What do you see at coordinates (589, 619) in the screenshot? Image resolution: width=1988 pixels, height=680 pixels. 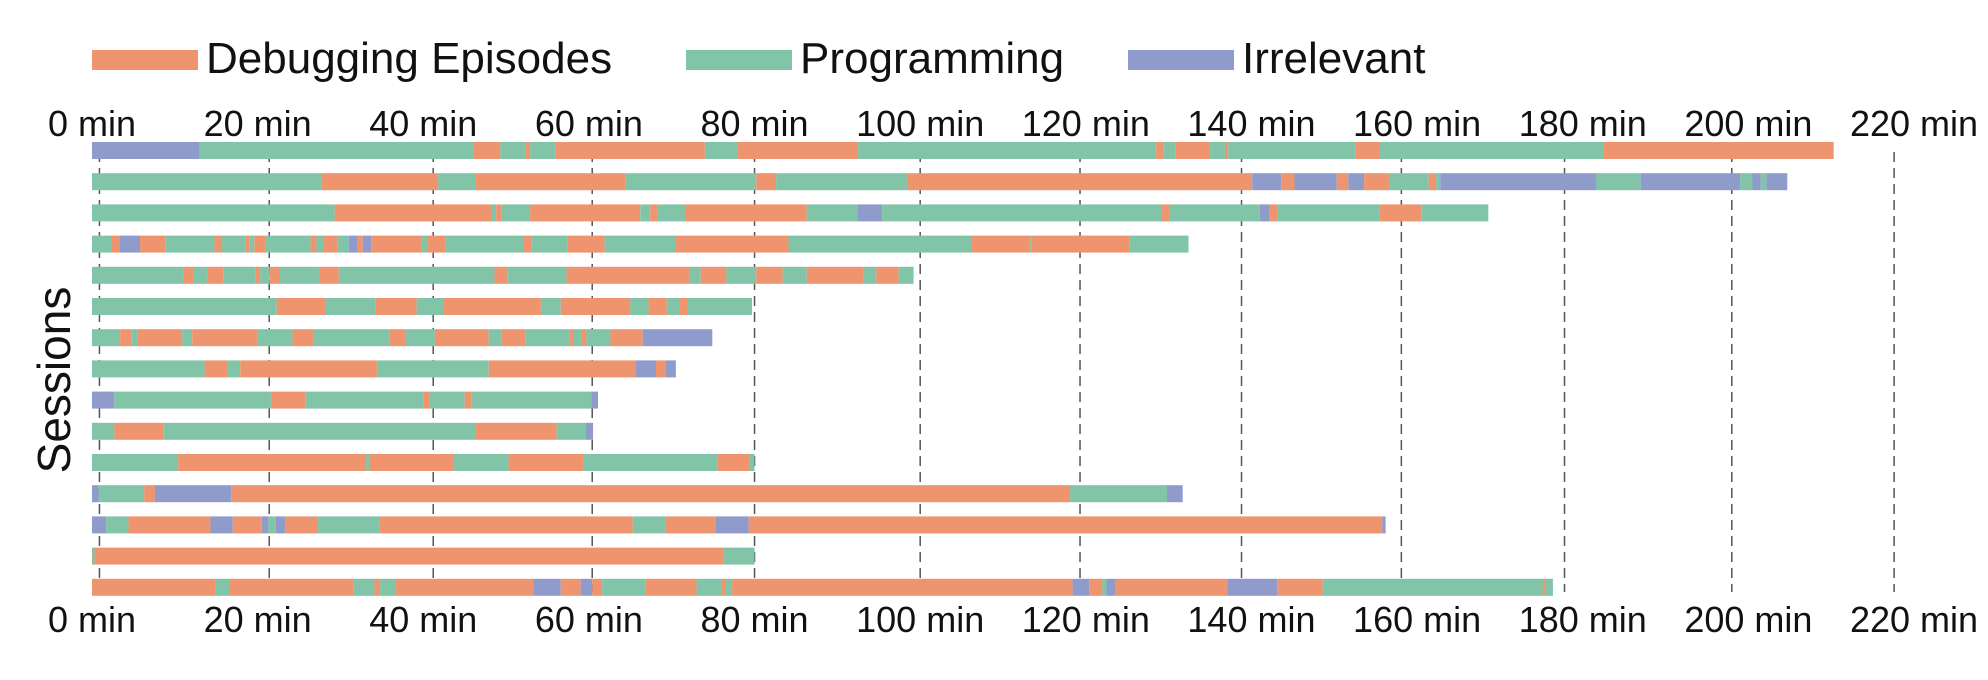 I see `bottom-tick-3: 60 min` at bounding box center [589, 619].